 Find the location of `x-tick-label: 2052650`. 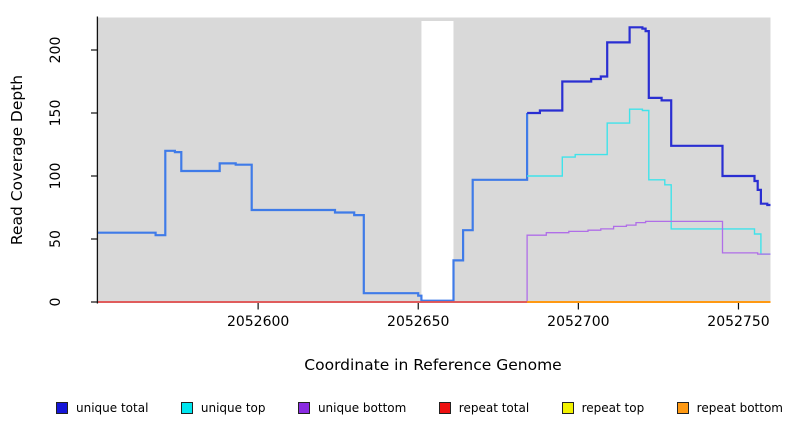

x-tick-label: 2052650 is located at coordinates (418, 322).